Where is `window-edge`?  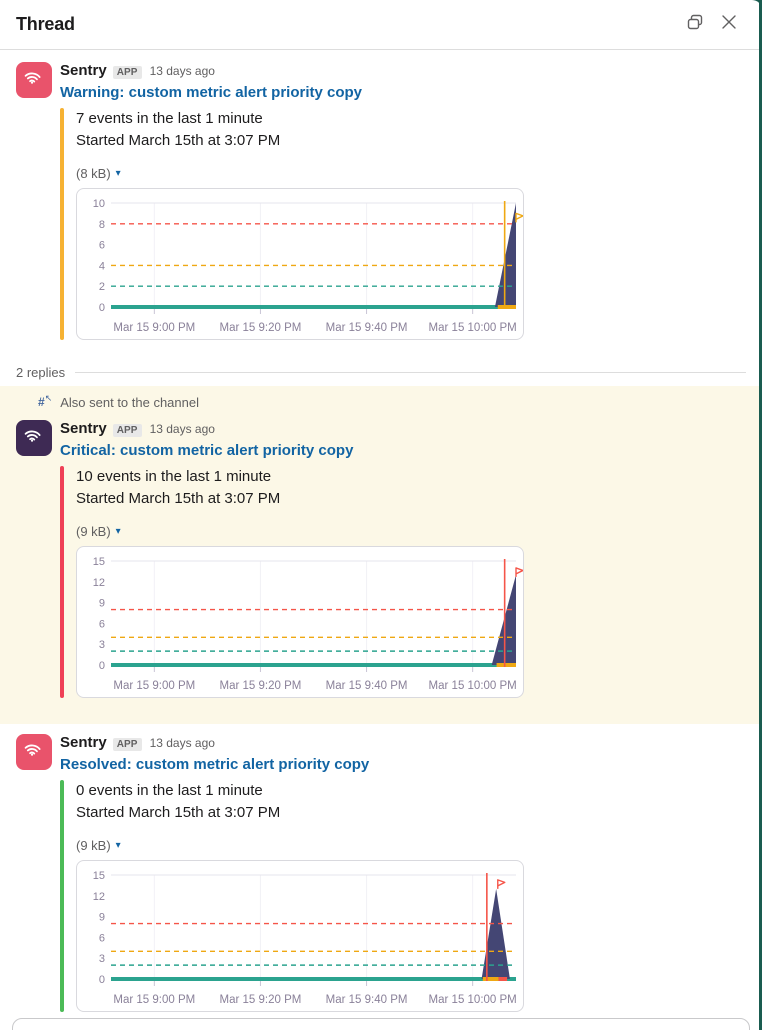 window-edge is located at coordinates (760, 515).